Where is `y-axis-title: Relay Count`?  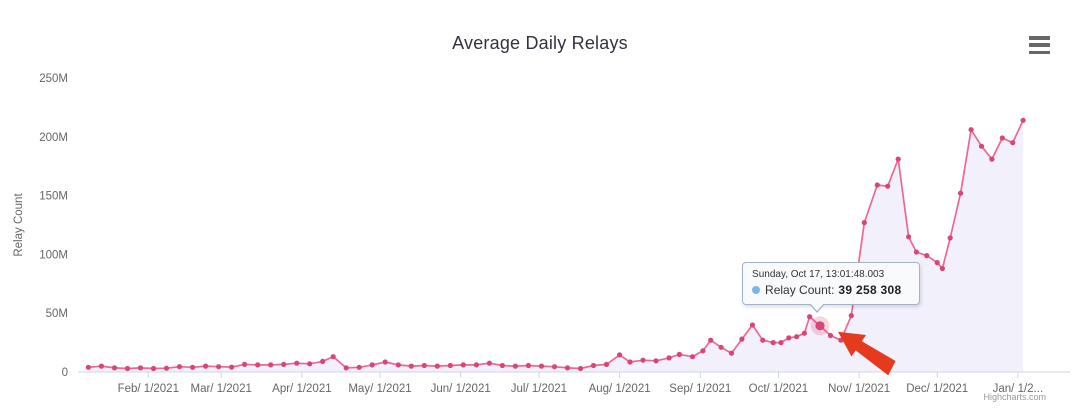
y-axis-title: Relay Count is located at coordinates (19, 225).